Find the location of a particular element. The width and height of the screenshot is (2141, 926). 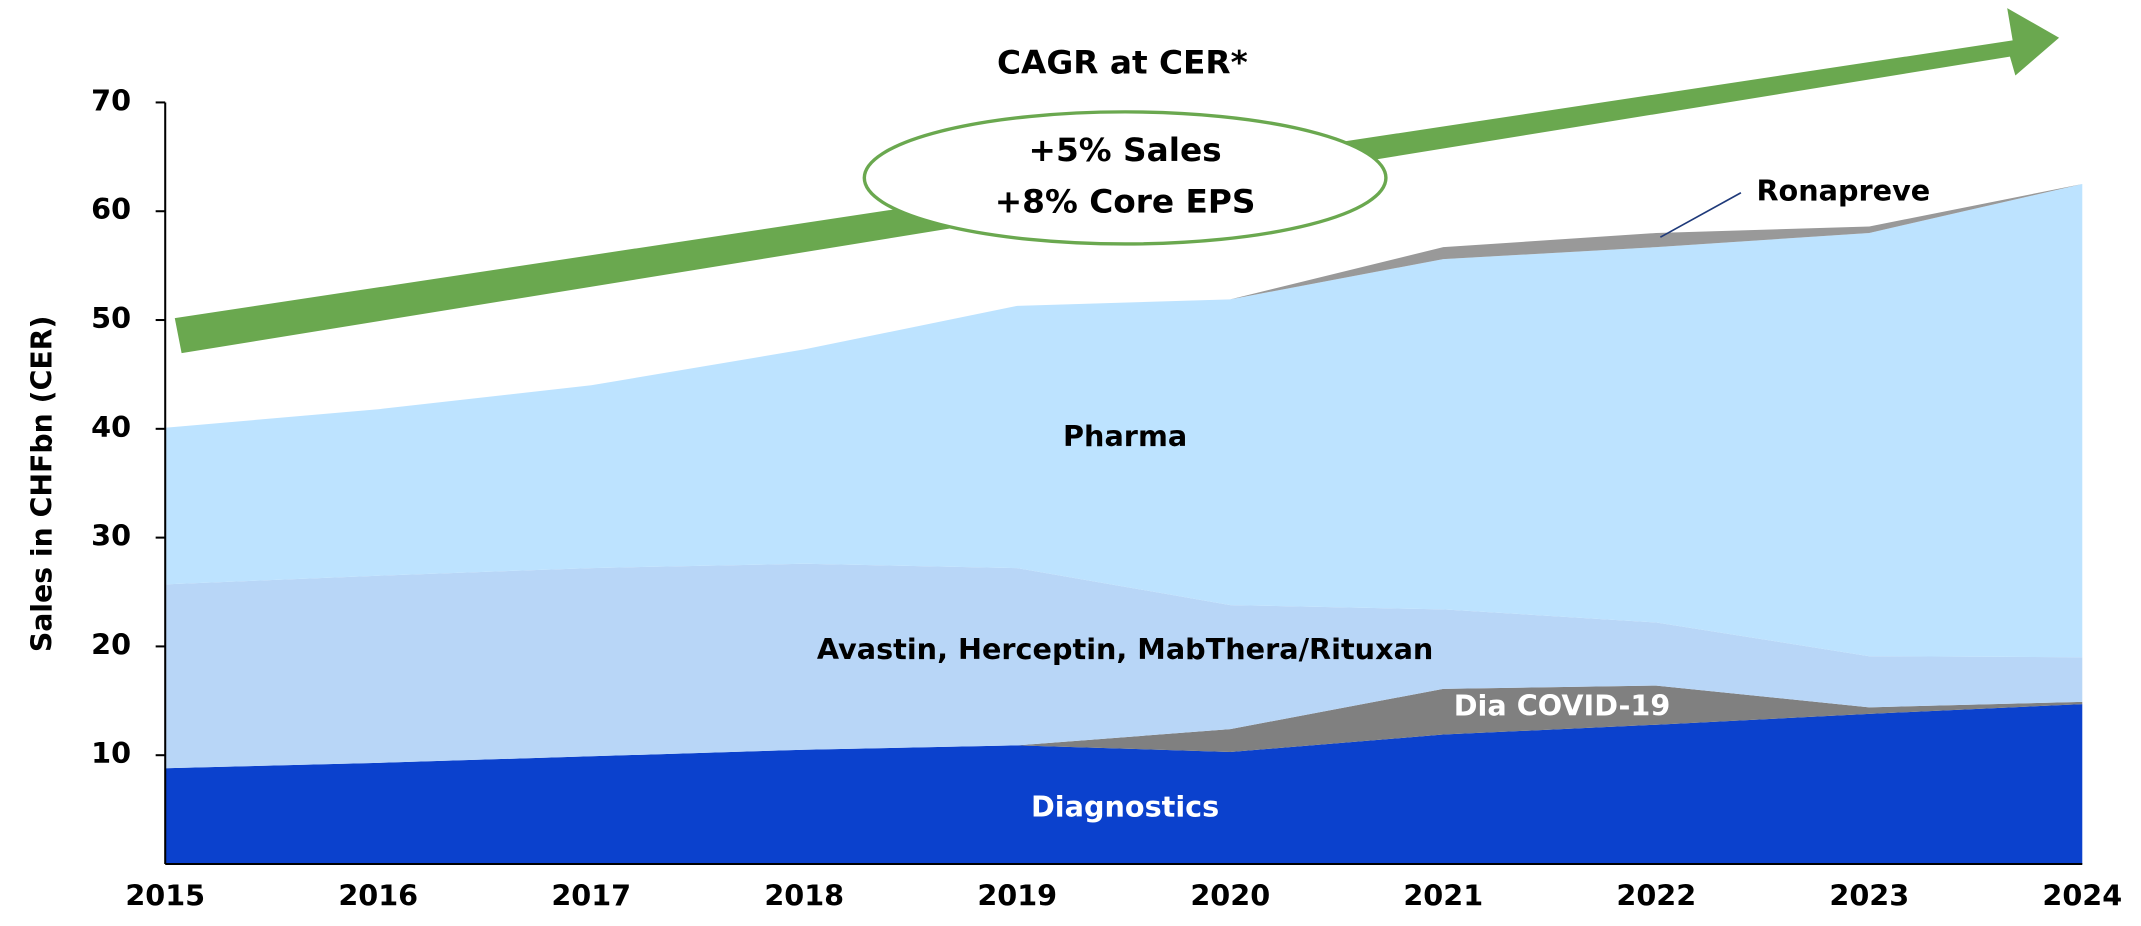

x-tick-label: 2024 is located at coordinates (2082, 896).